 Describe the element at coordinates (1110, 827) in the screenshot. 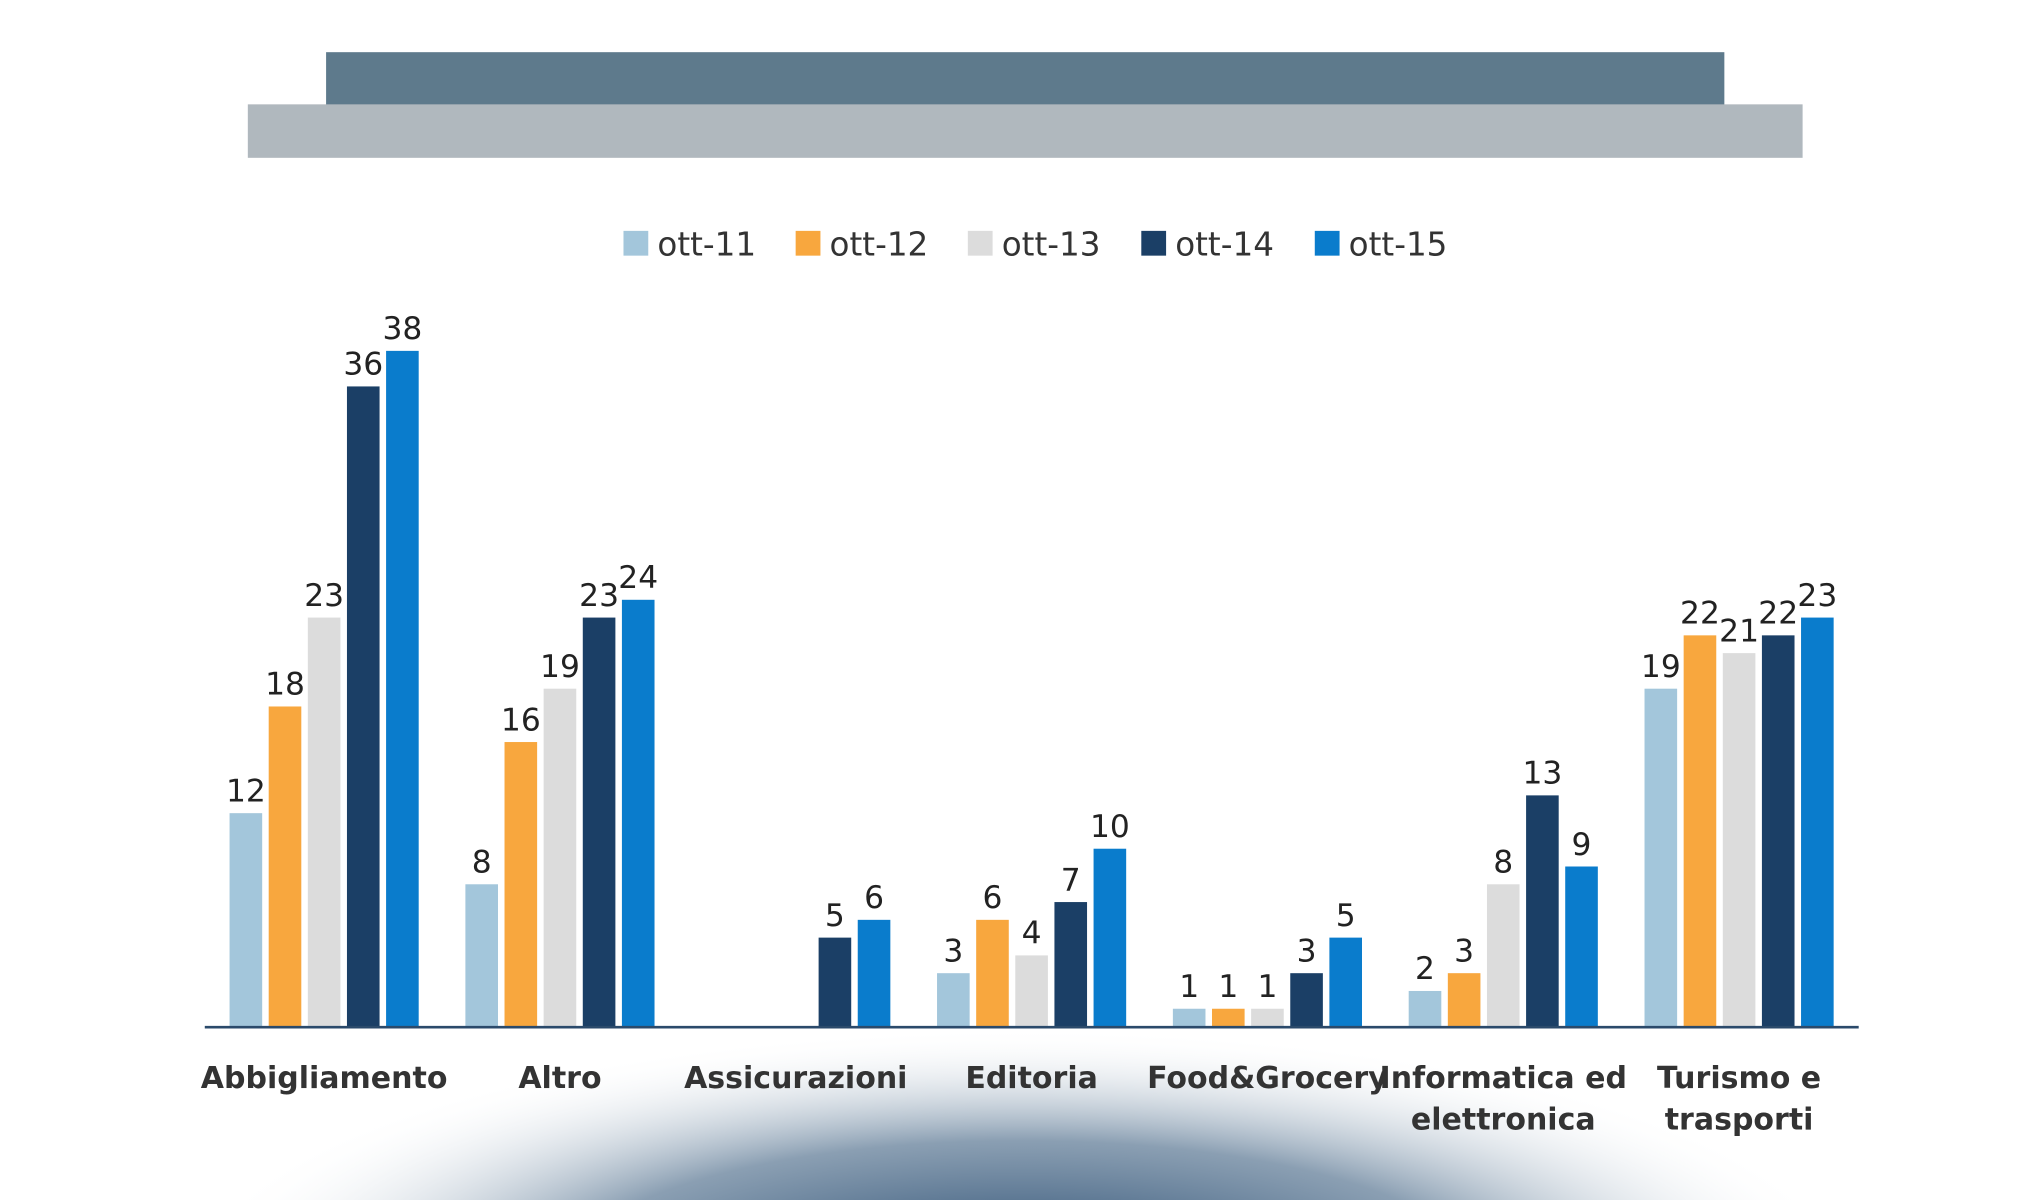

I see `data-label: 10` at that location.